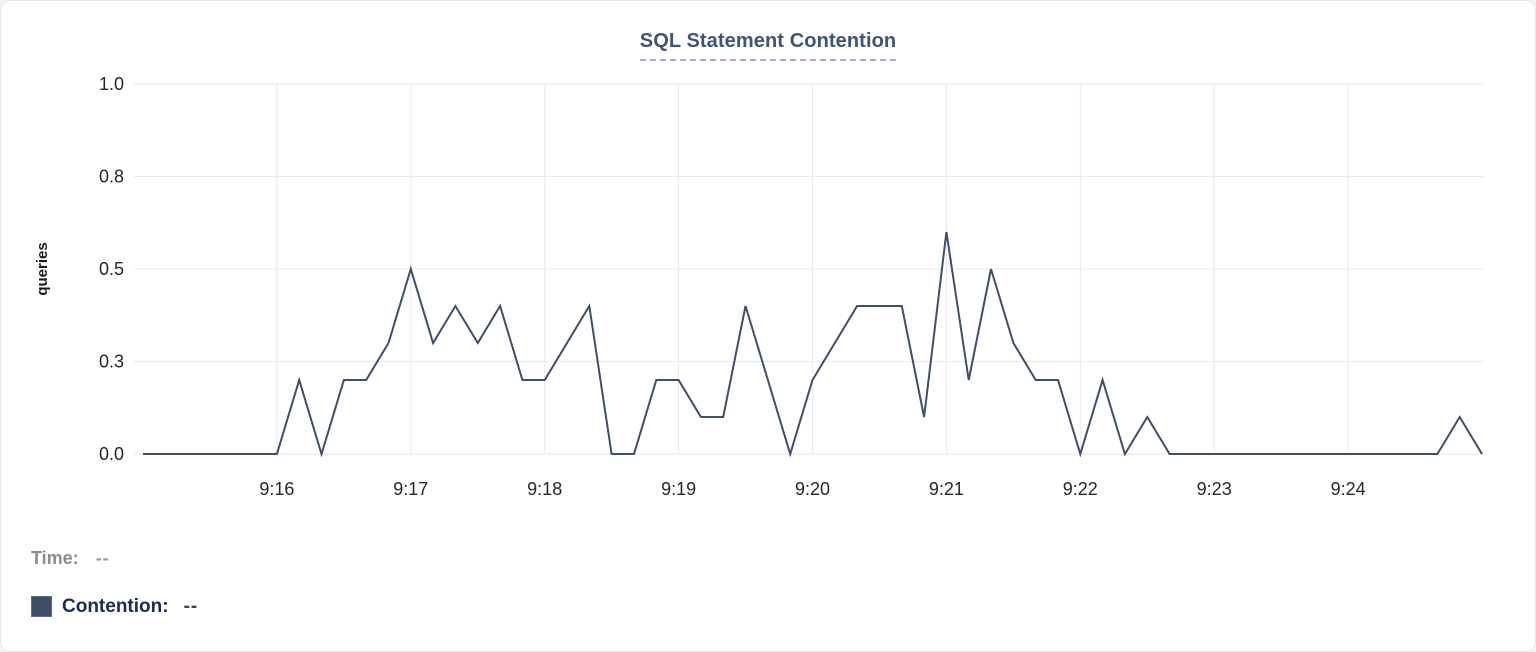 This screenshot has width=1536, height=652. I want to click on y-tick-label: 0.3, so click(111, 362).